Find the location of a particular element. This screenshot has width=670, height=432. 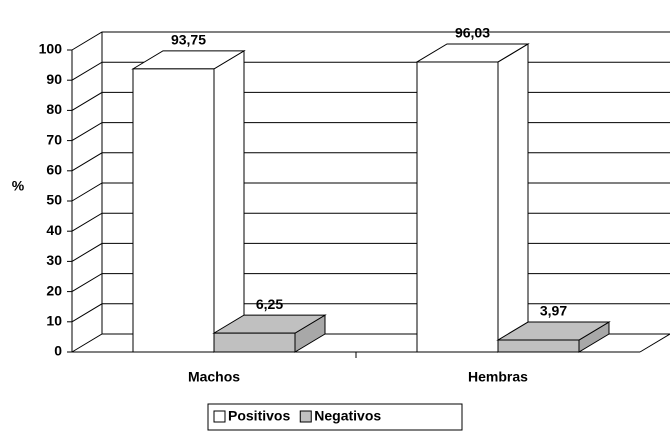

y-tick-label: 40 is located at coordinates (54, 230).